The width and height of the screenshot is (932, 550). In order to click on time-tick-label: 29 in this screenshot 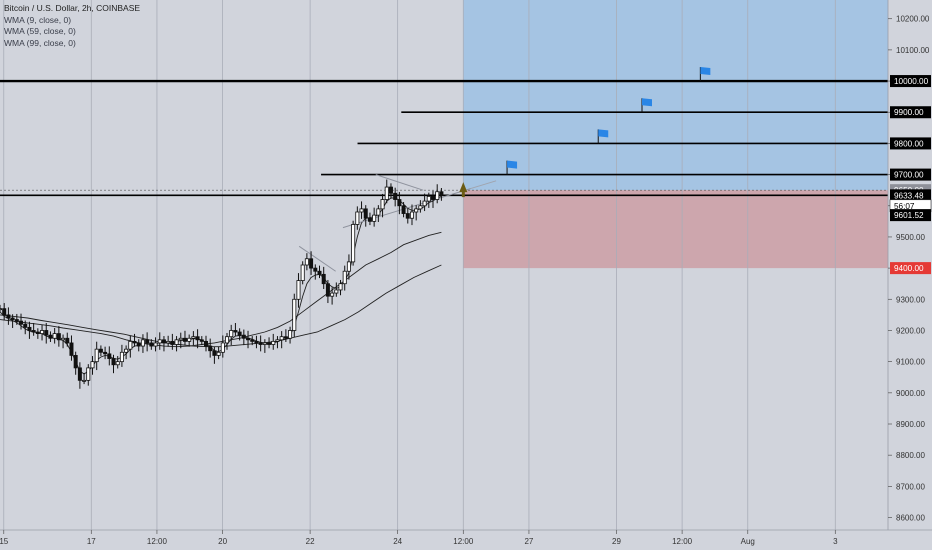, I will do `click(616, 541)`.